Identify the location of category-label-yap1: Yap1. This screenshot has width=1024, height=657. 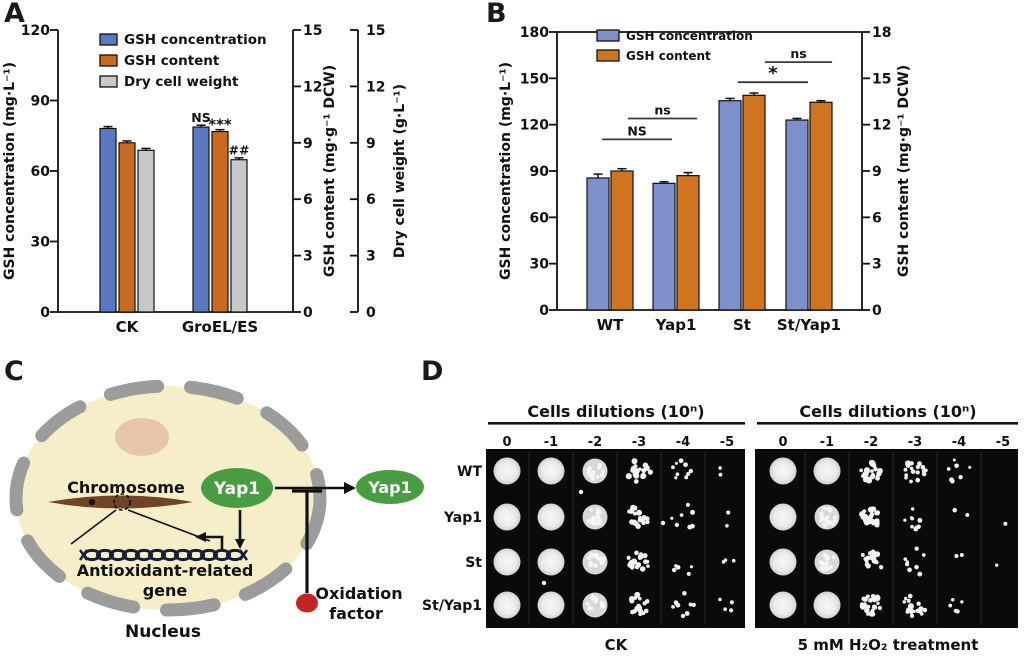
(676, 325).